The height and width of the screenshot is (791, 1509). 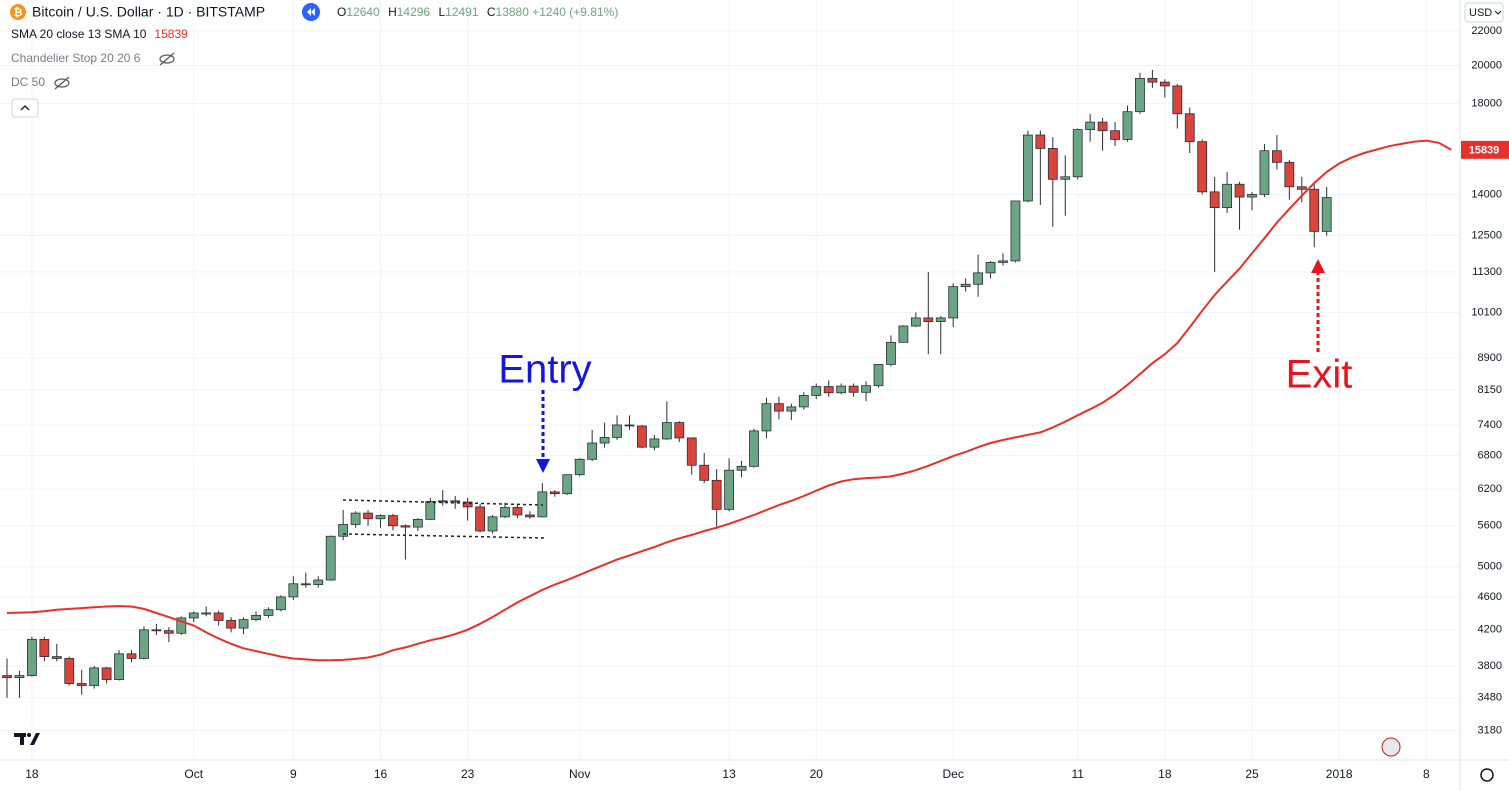 What do you see at coordinates (1490, 666) in the screenshot?
I see `y-tick-label: 3800` at bounding box center [1490, 666].